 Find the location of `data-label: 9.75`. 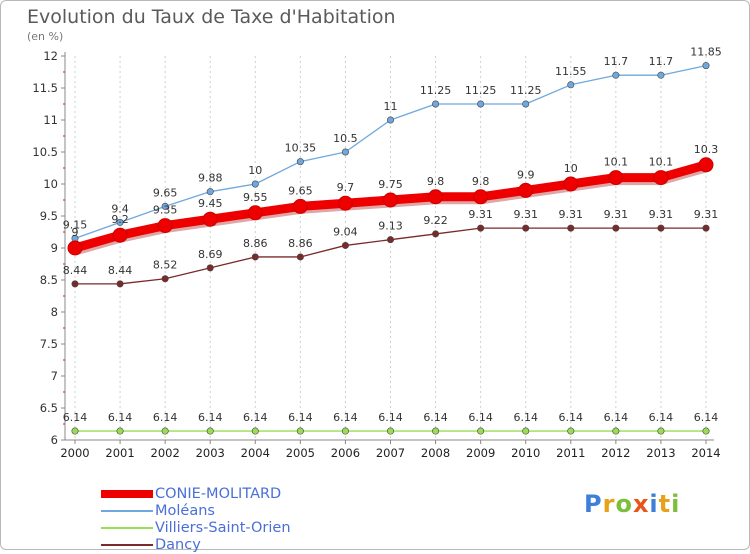

data-label: 9.75 is located at coordinates (390, 184).